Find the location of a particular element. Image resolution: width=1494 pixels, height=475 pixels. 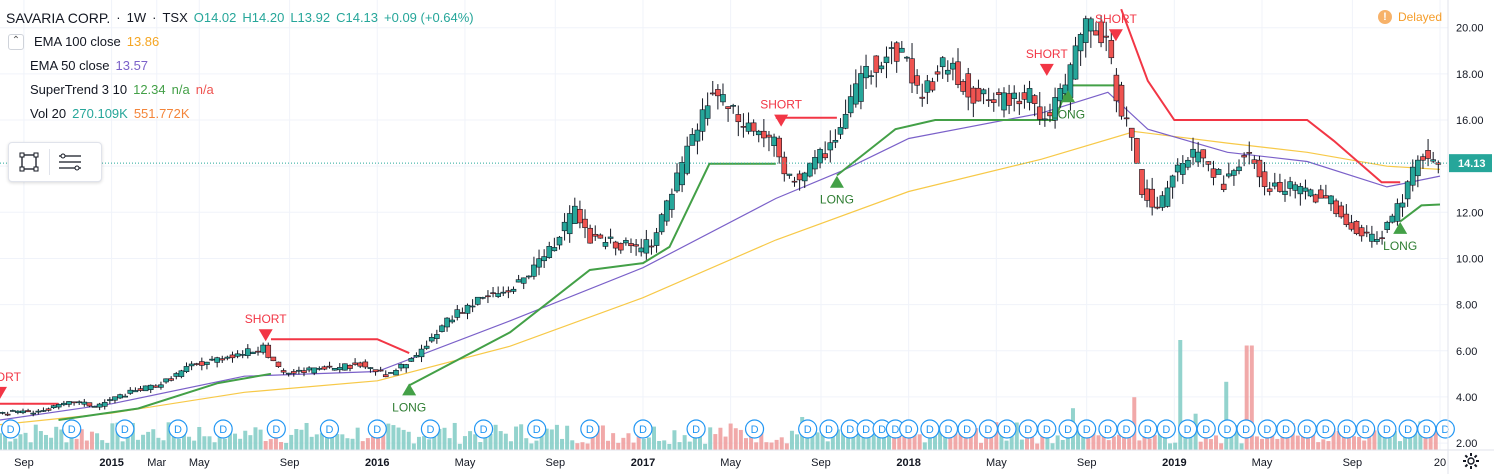

short-signal-label: SHORT is located at coordinates (781, 105).